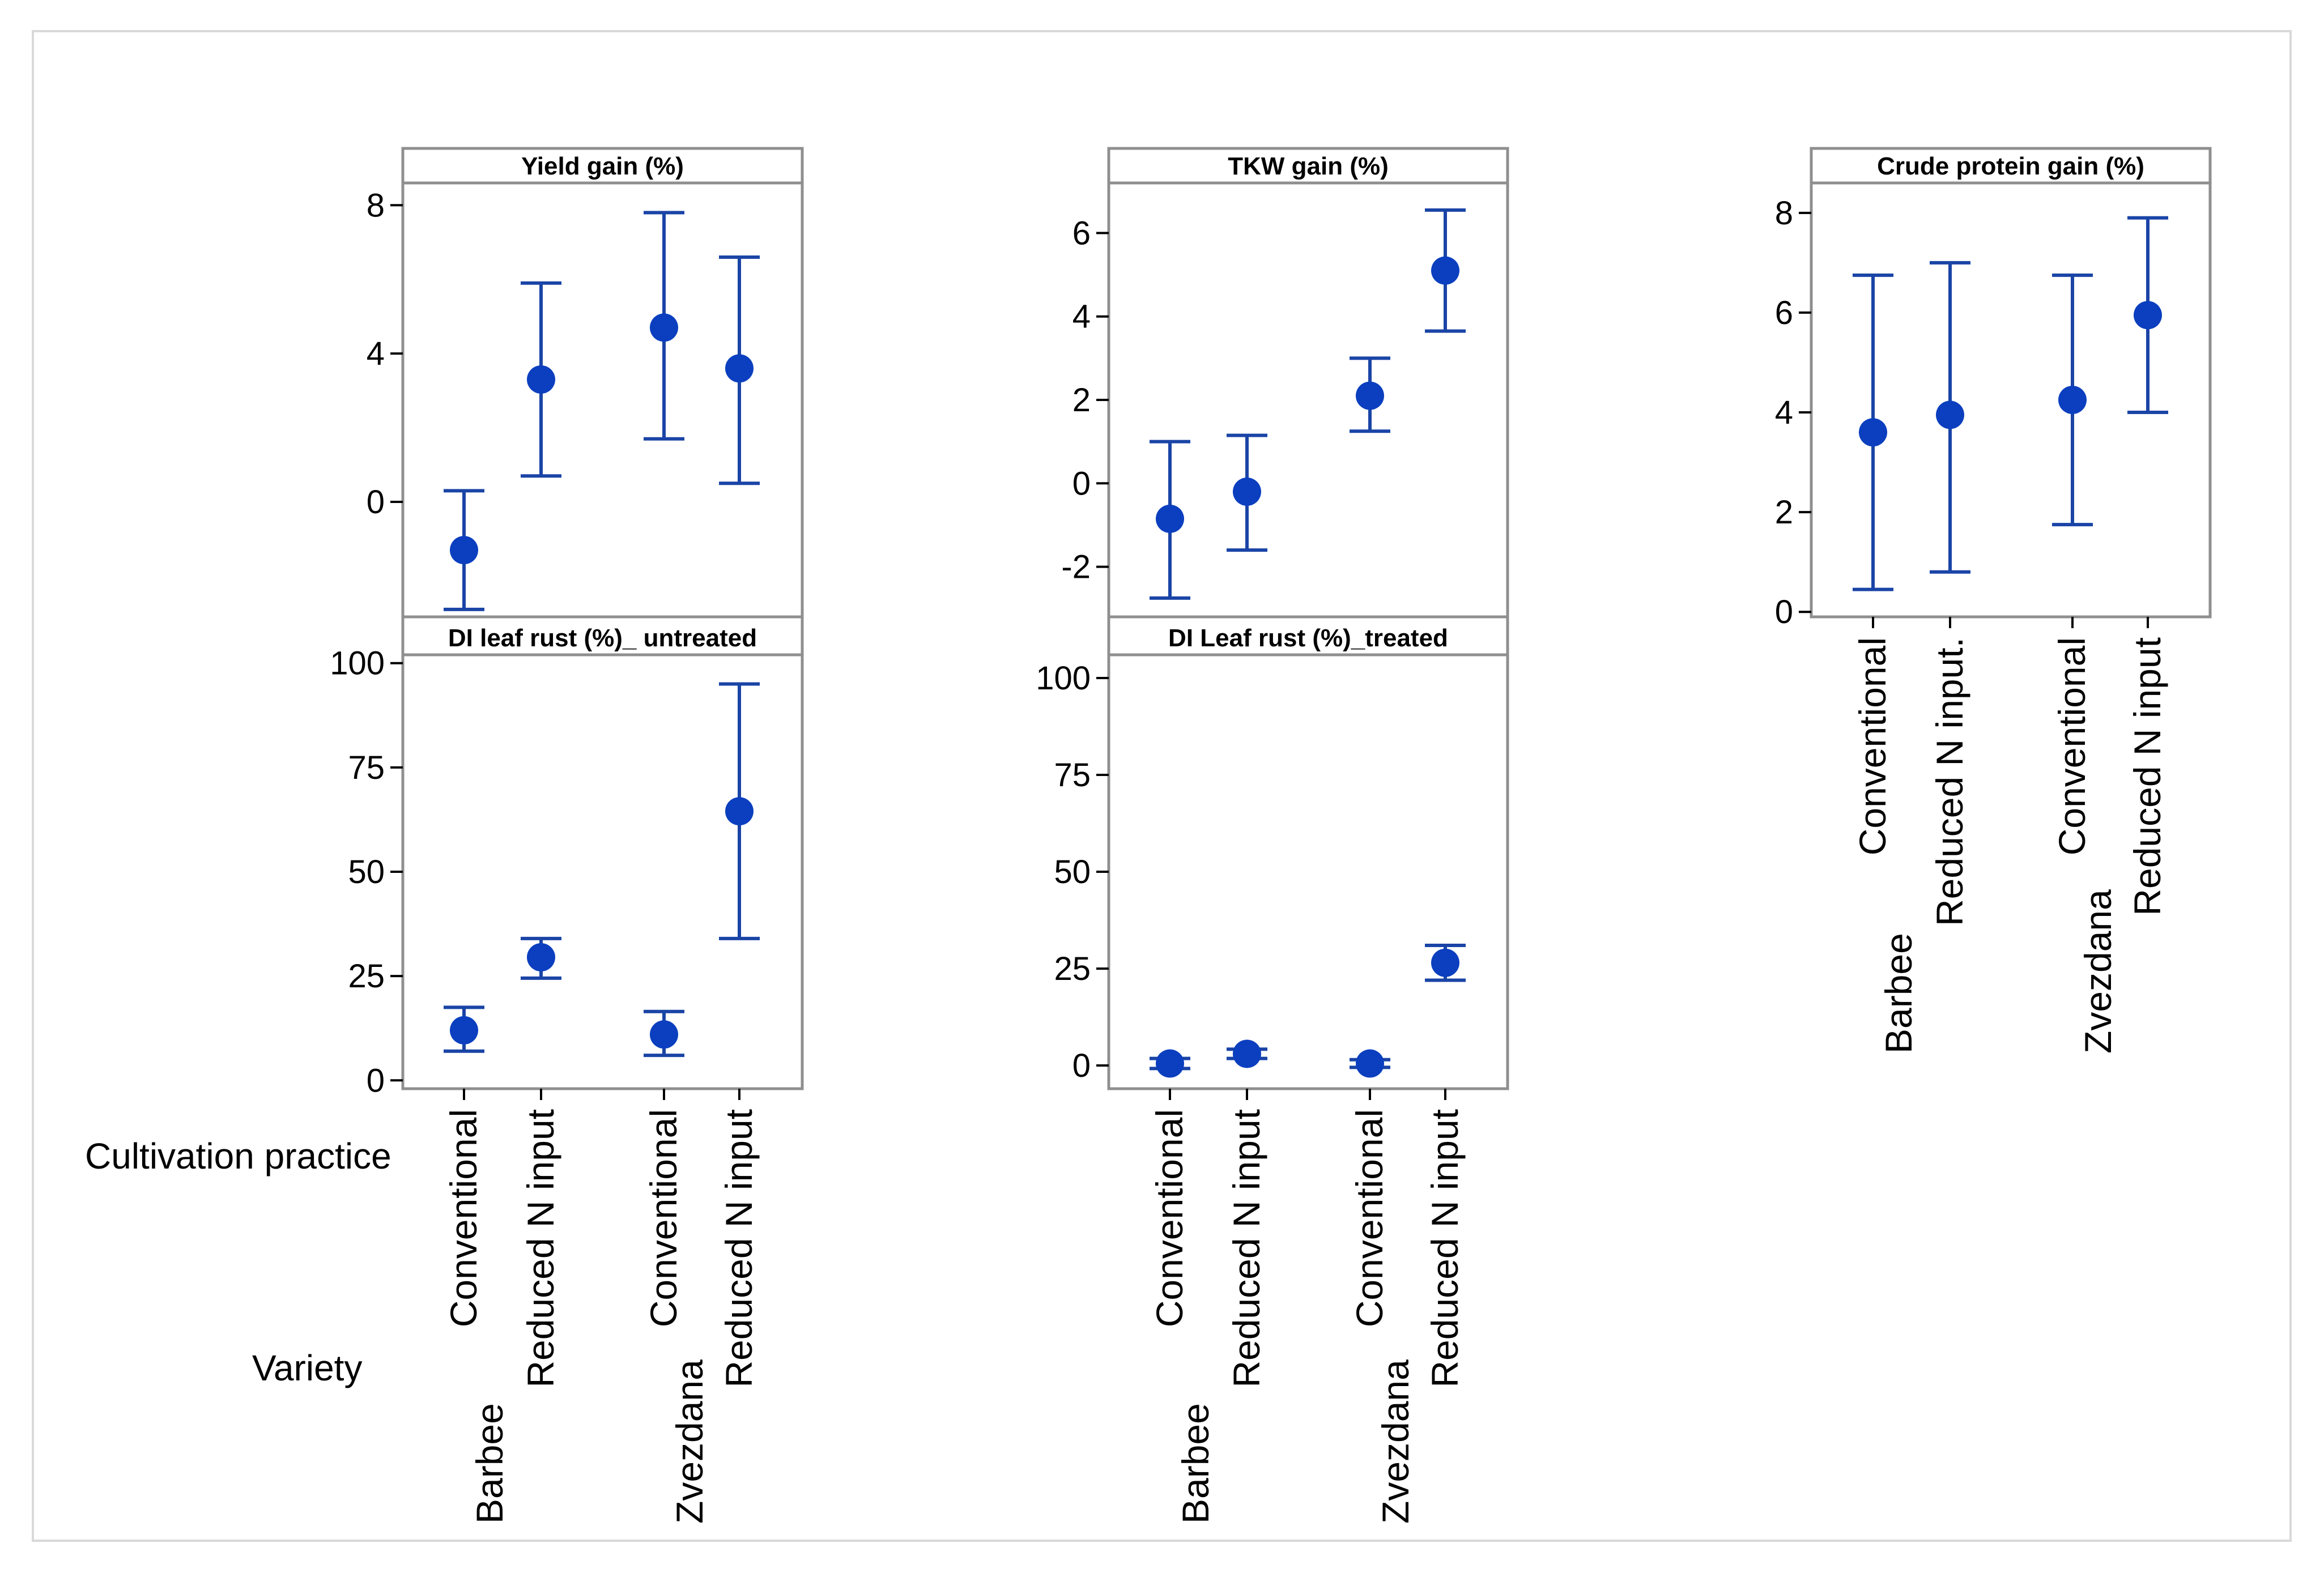 The width and height of the screenshot is (2324, 1573). I want to click on variety-label: Variety, so click(307, 1368).